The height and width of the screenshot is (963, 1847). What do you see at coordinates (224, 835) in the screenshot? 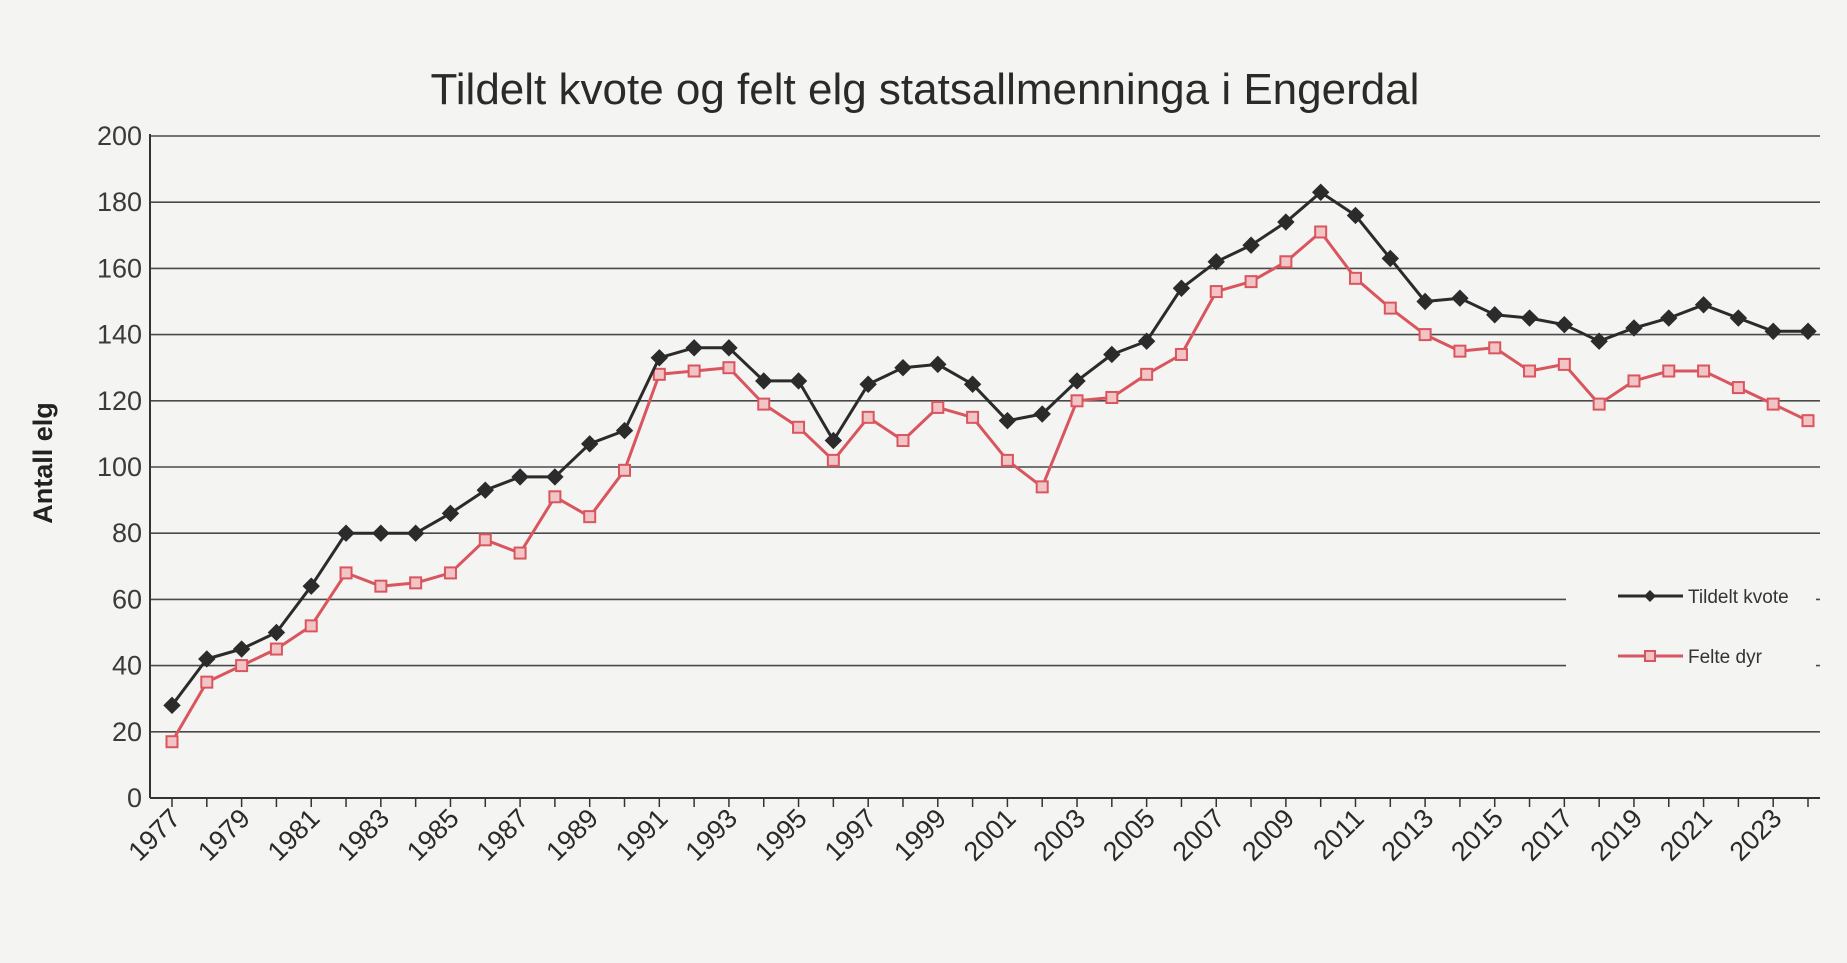
I see `x-tick-label: 1979` at bounding box center [224, 835].